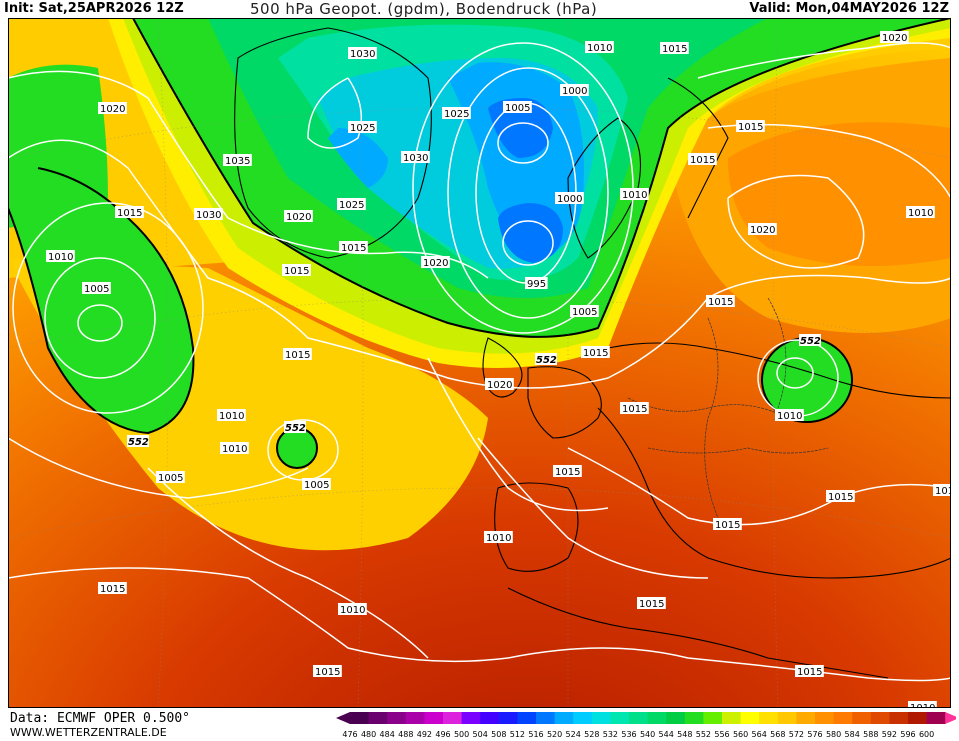 This screenshot has width=959, height=741. Describe the element at coordinates (728, 408) in the screenshot. I see `country-borders` at that location.